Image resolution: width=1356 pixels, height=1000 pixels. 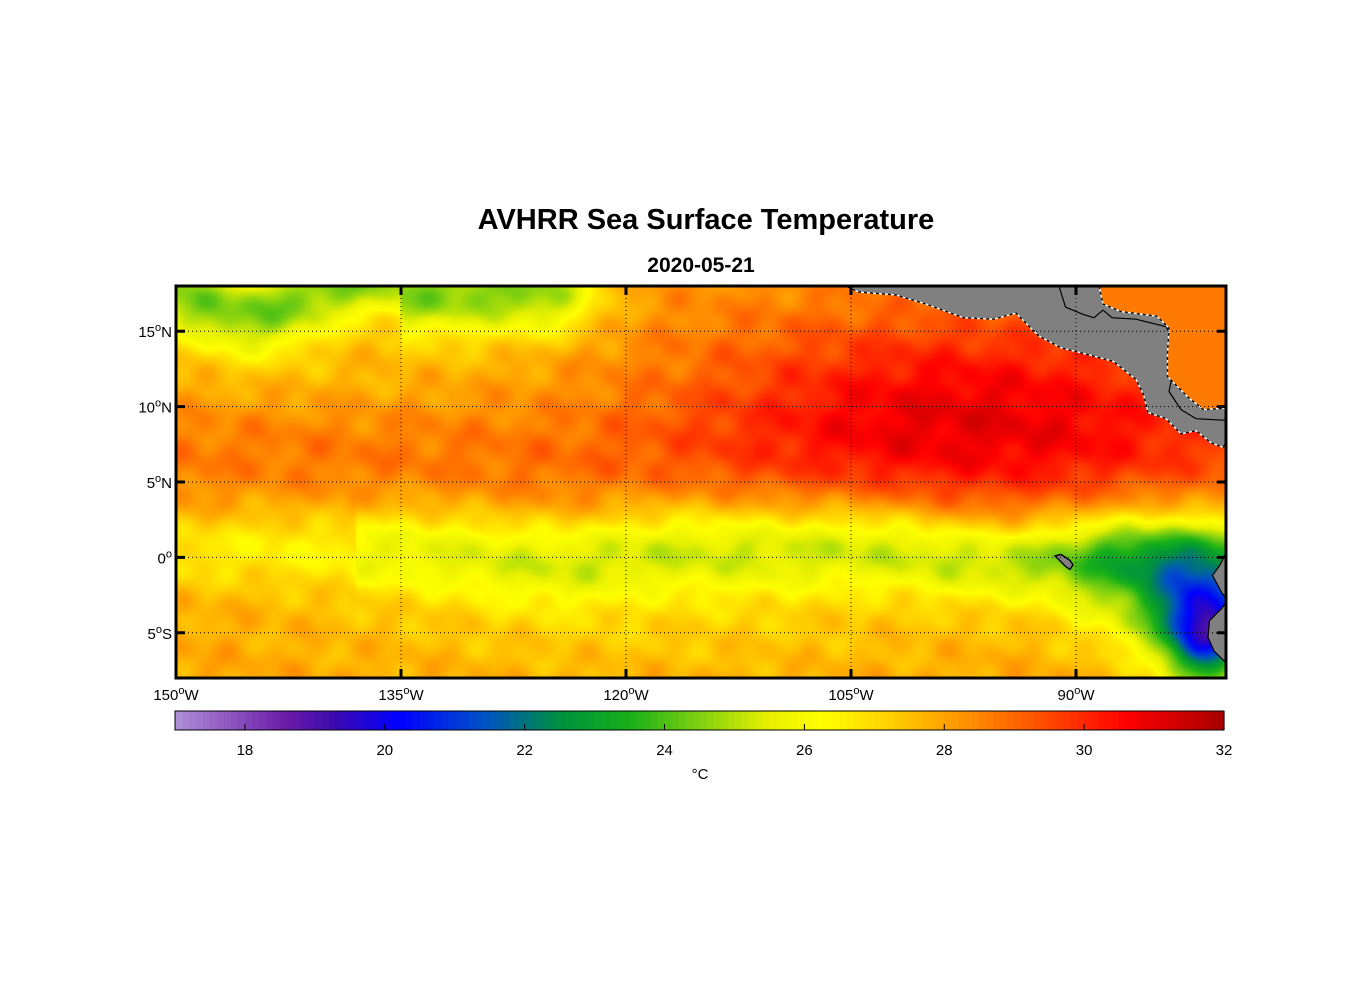 What do you see at coordinates (664, 750) in the screenshot?
I see `colorbar-tick-label: 24` at bounding box center [664, 750].